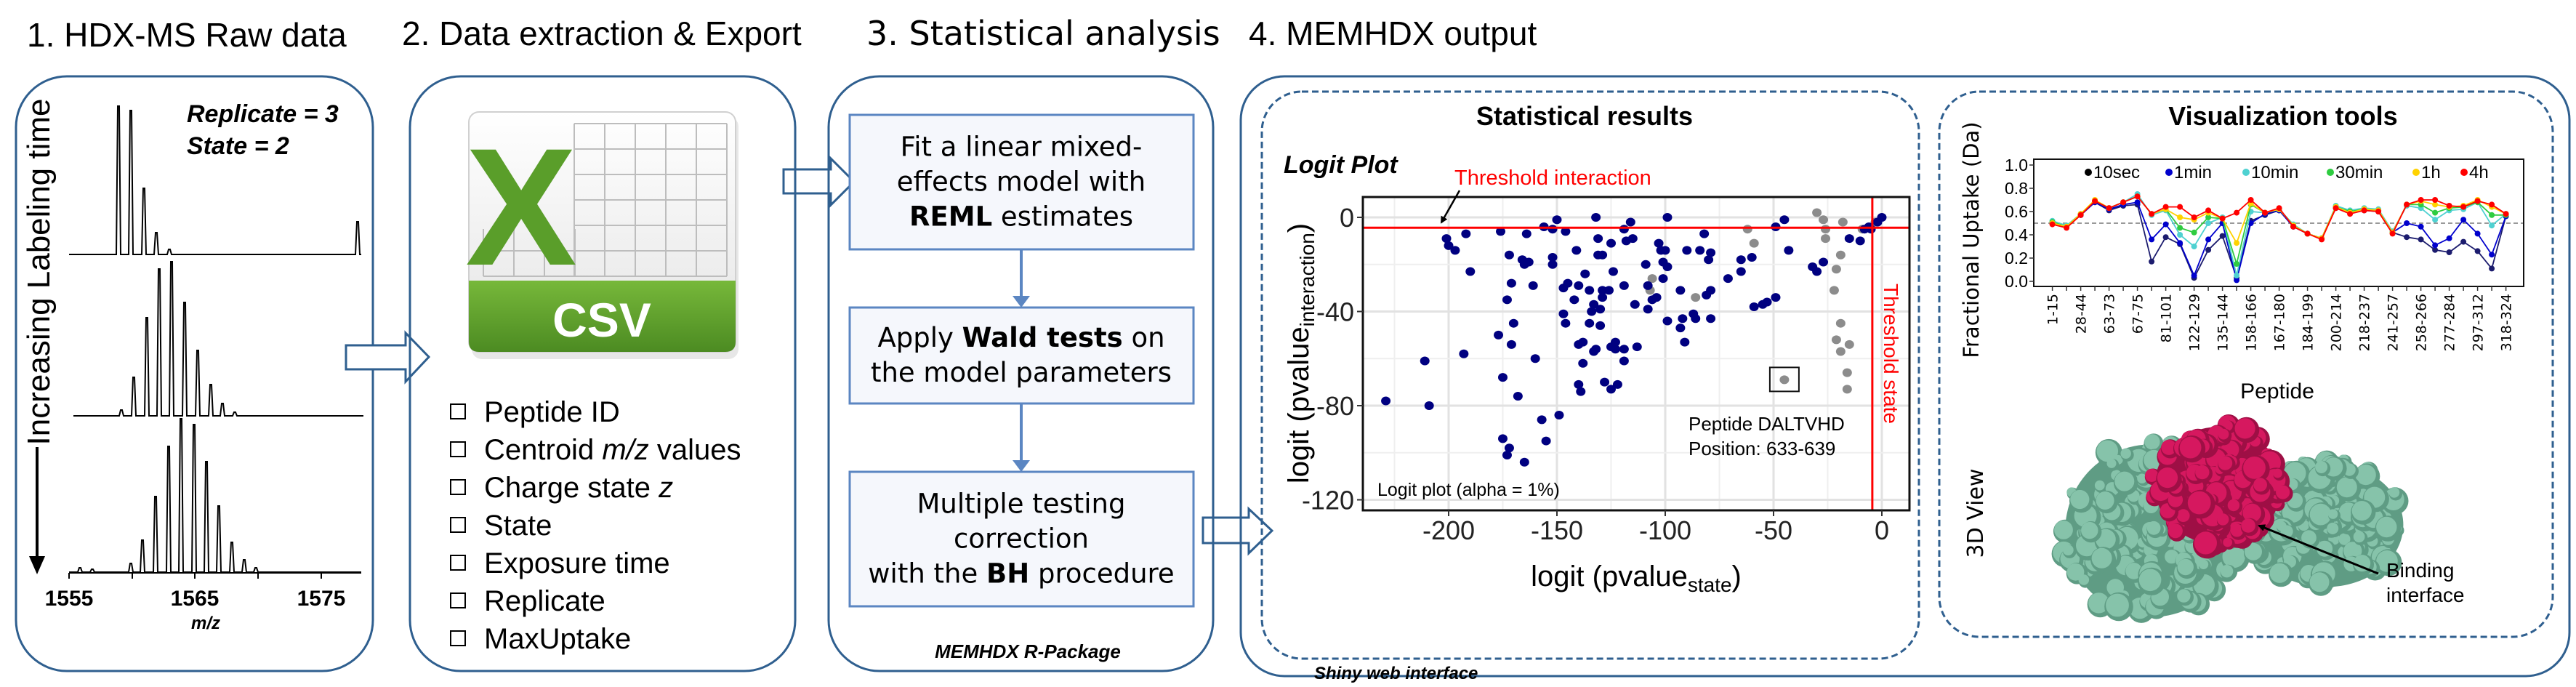 This screenshot has height=687, width=2576. I want to click on y-tick-label: -120, so click(1328, 500).